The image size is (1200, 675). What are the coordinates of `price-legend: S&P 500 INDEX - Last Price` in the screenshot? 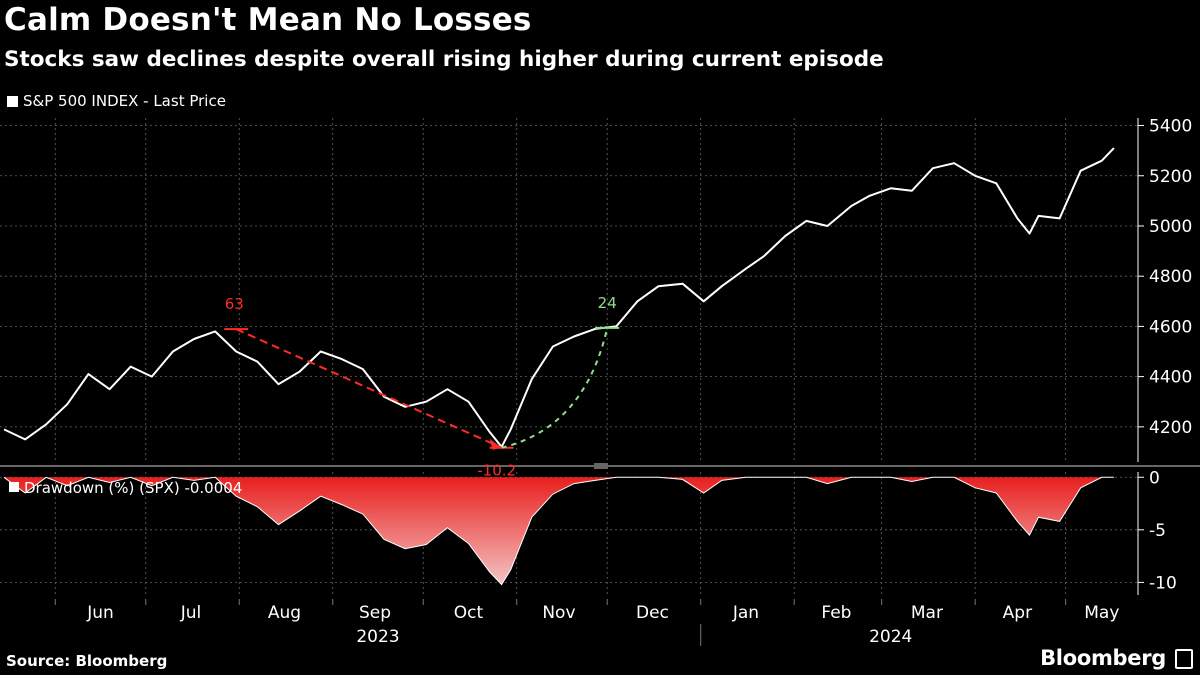 It's located at (116, 101).